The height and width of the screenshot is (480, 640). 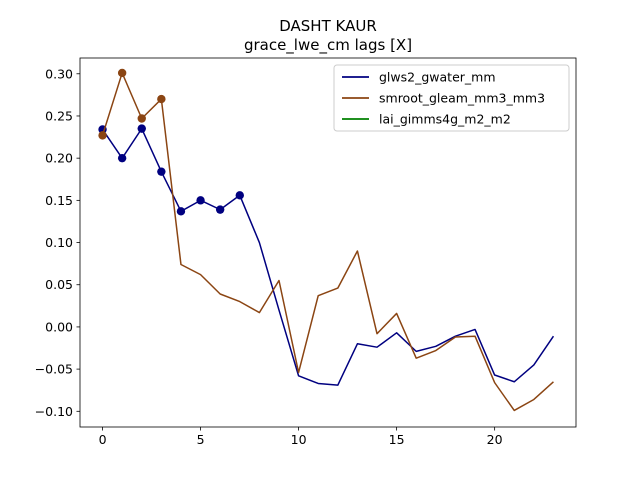 What do you see at coordinates (59, 73) in the screenshot?
I see `y-tick-label: 0.30` at bounding box center [59, 73].